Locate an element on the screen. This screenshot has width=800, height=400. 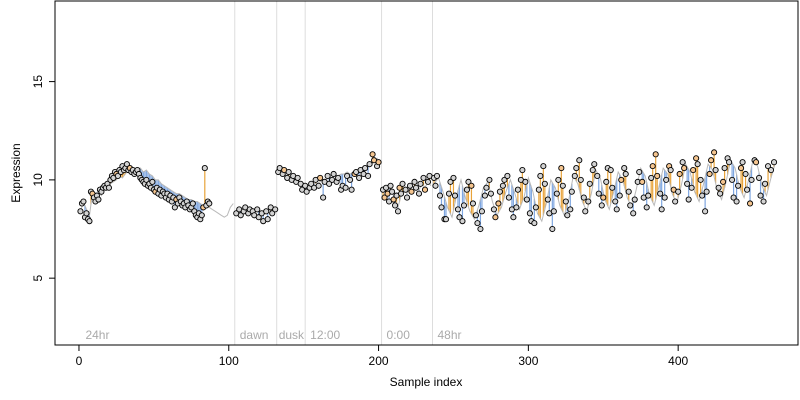
phase-label: 0:00 is located at coordinates (399, 335).